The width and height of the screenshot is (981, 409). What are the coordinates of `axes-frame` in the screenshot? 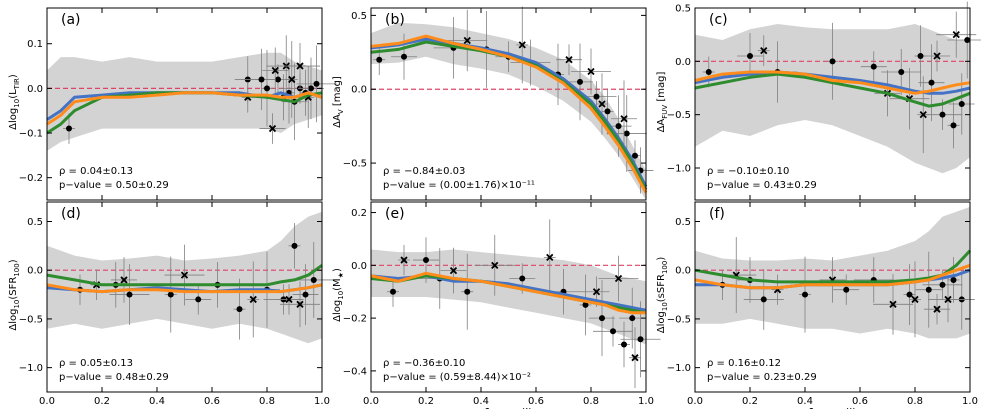 It's located at (832, 104).